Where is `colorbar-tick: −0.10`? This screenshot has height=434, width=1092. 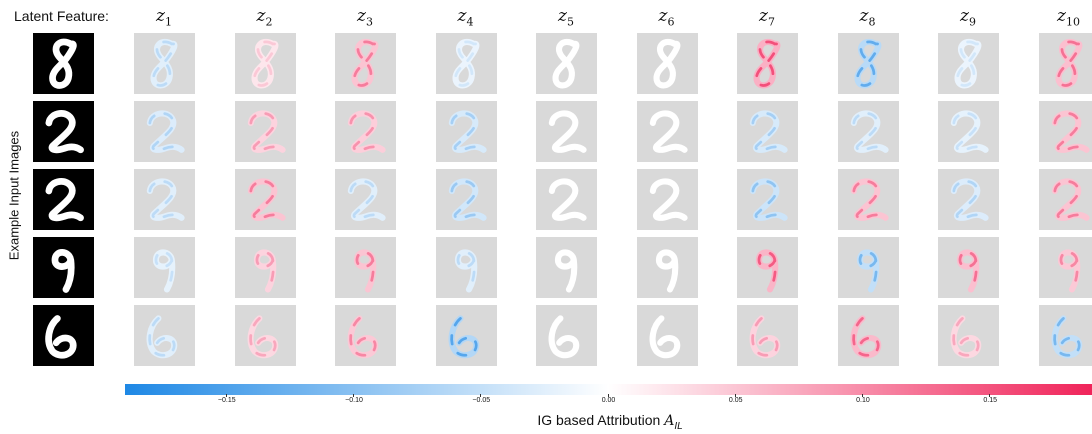
colorbar-tick: −0.10 is located at coordinates (354, 399).